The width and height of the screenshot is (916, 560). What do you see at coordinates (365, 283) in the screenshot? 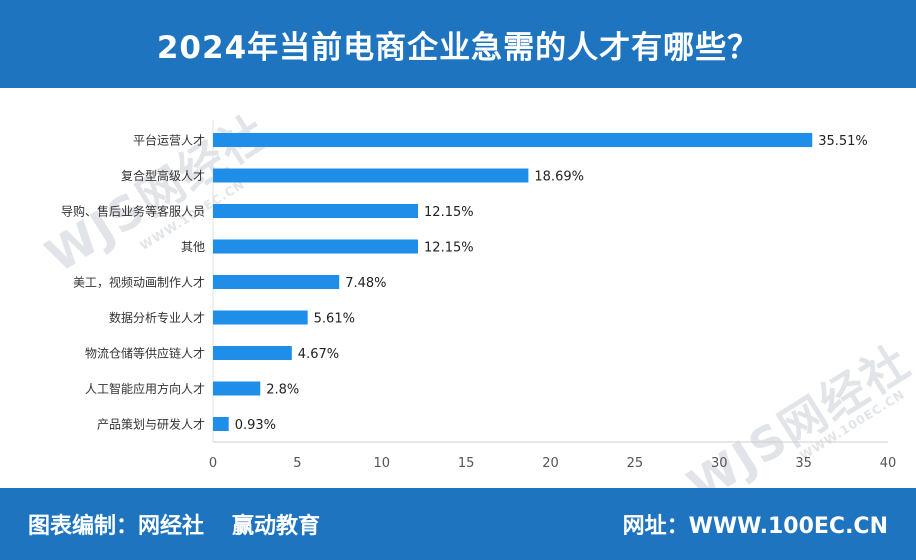
I see `value-label: 7.48%` at bounding box center [365, 283].